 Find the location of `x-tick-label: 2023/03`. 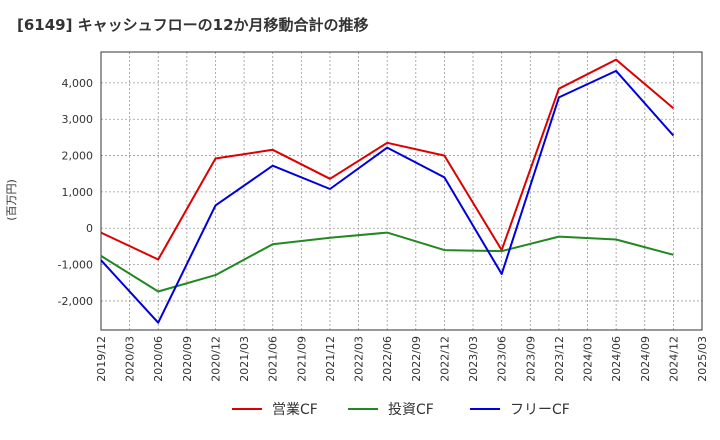

x-tick-label: 2023/03 is located at coordinates (473, 359).